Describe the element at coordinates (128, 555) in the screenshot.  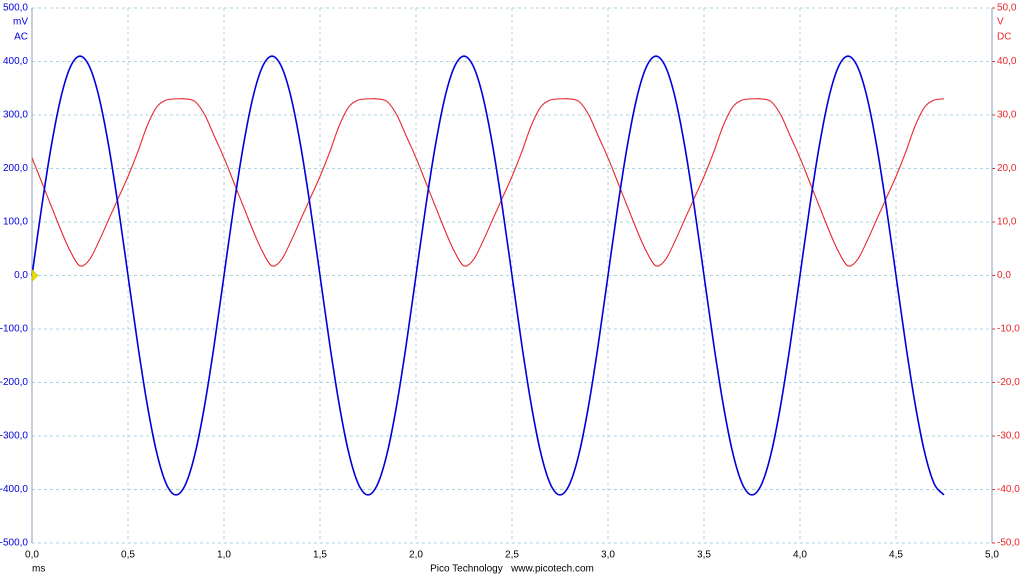
I see `x-tick-label: 0,5` at that location.